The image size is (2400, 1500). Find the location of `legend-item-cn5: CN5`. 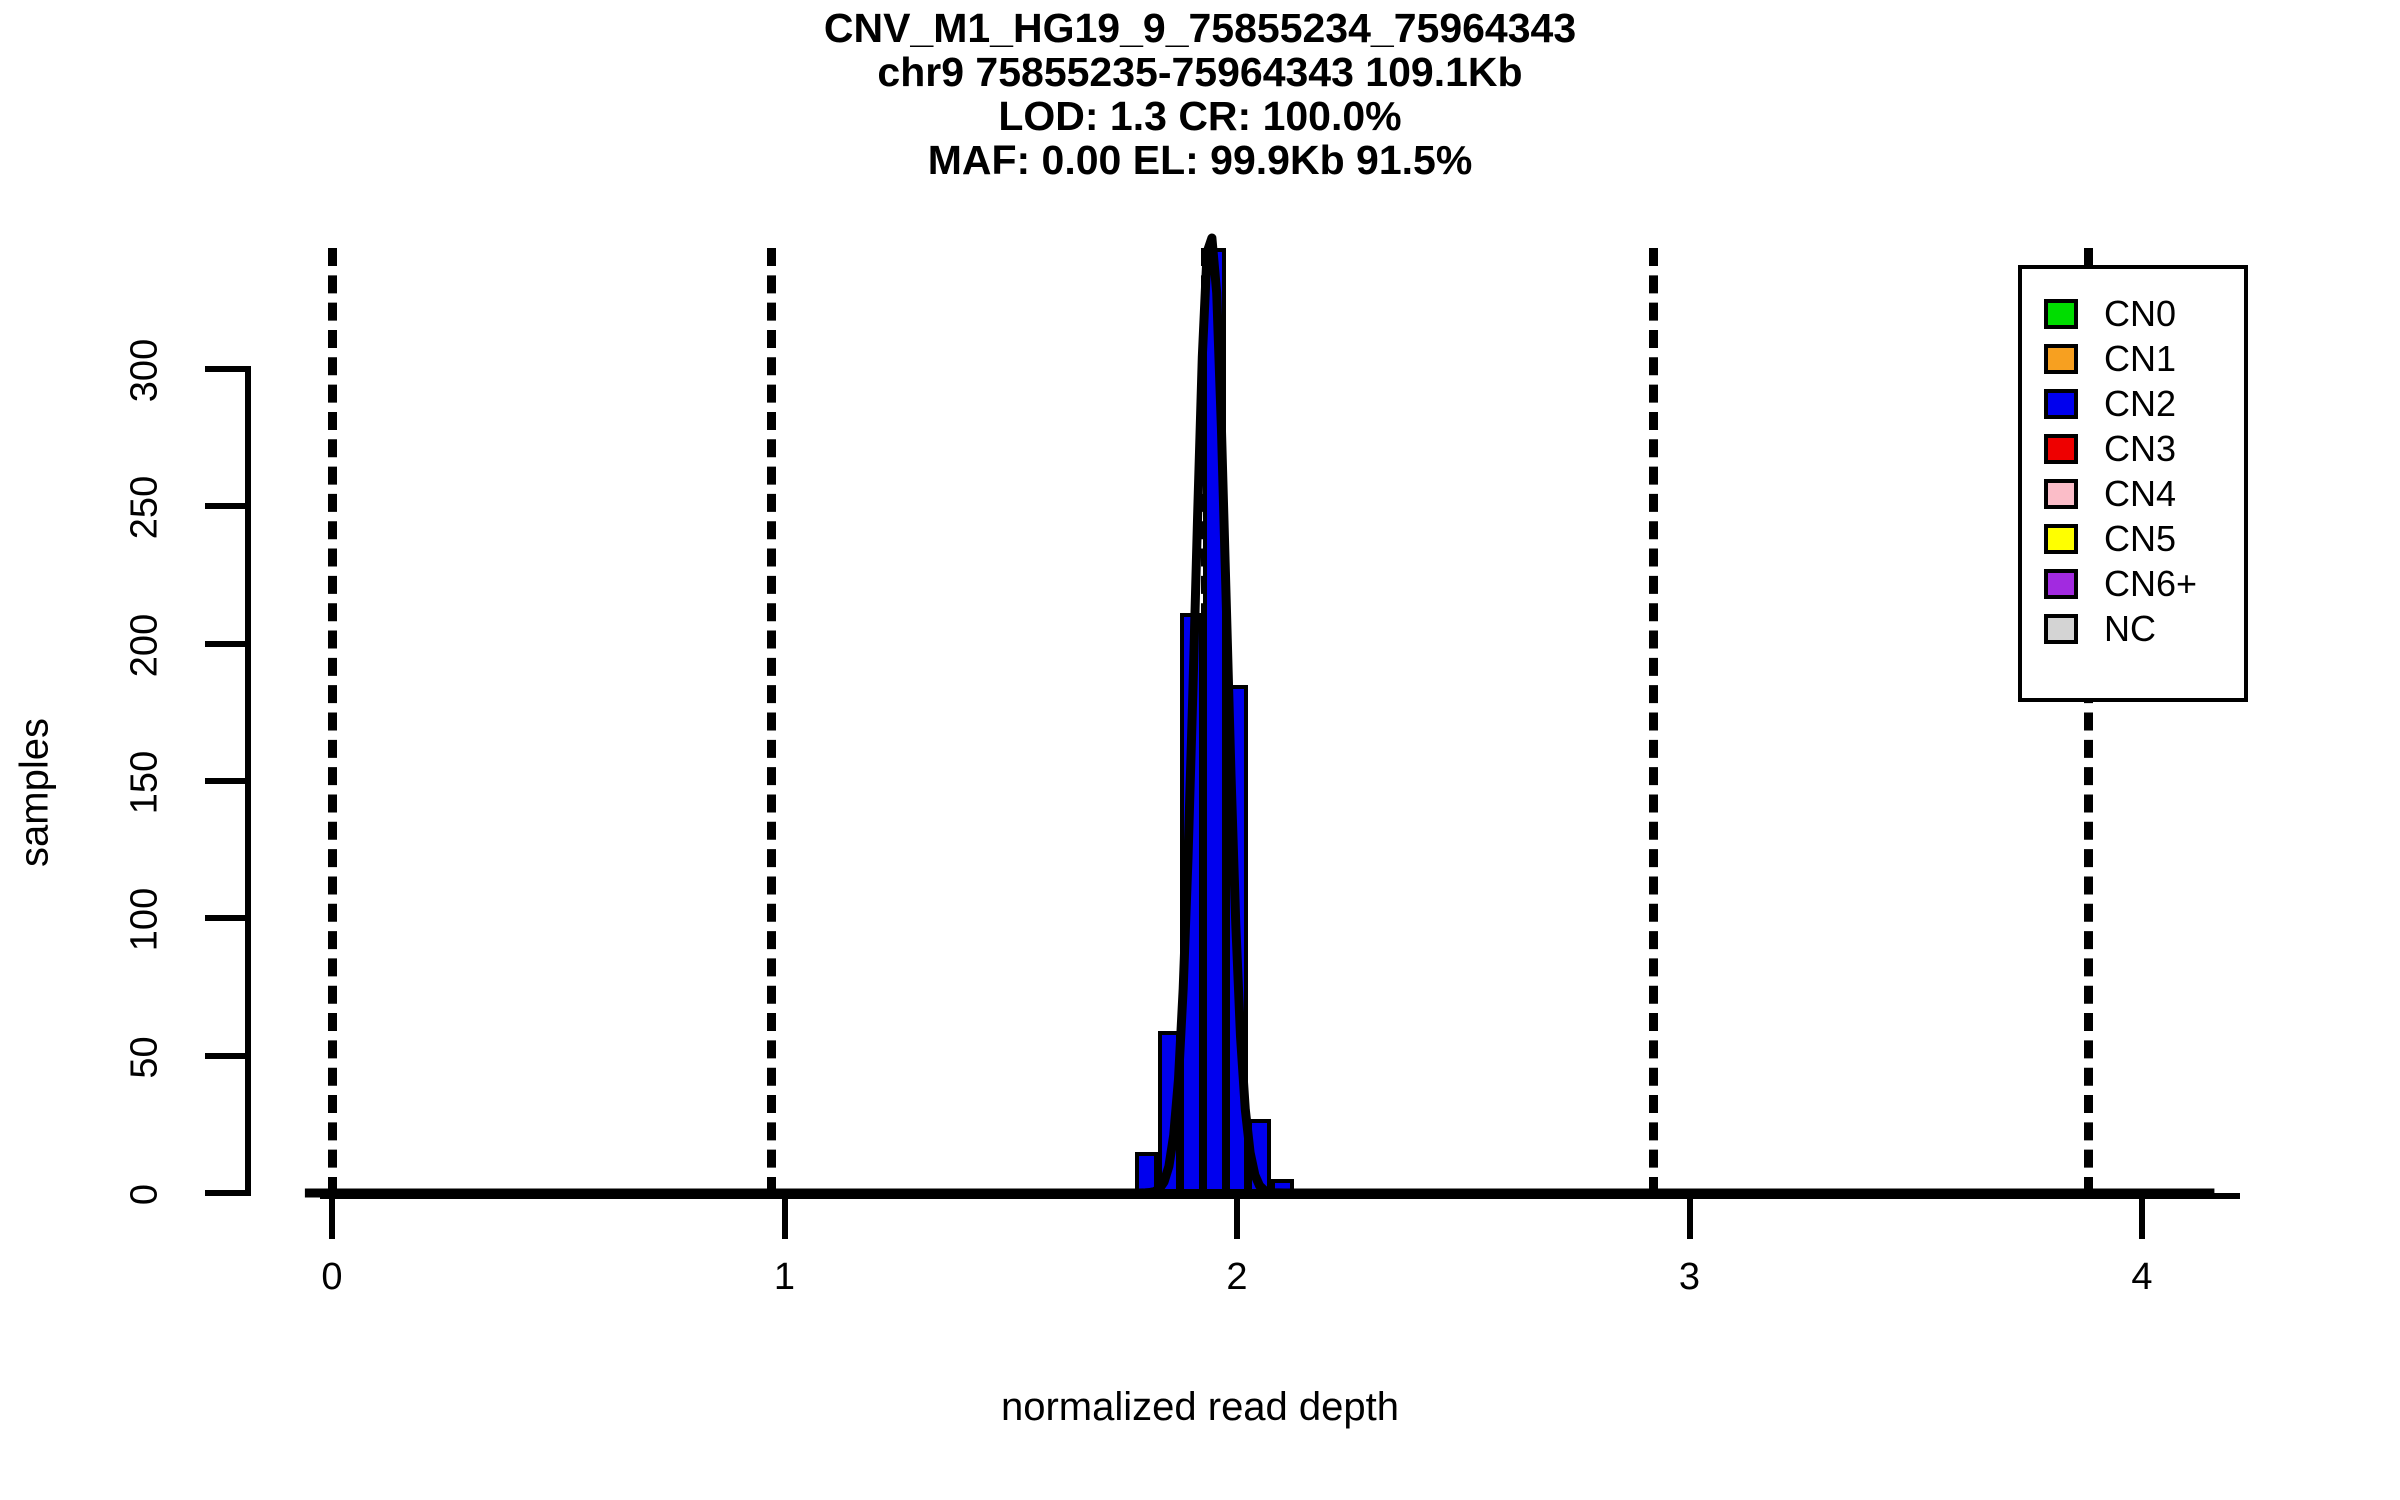

legend-item-cn5: CN5 is located at coordinates (2131, 538).